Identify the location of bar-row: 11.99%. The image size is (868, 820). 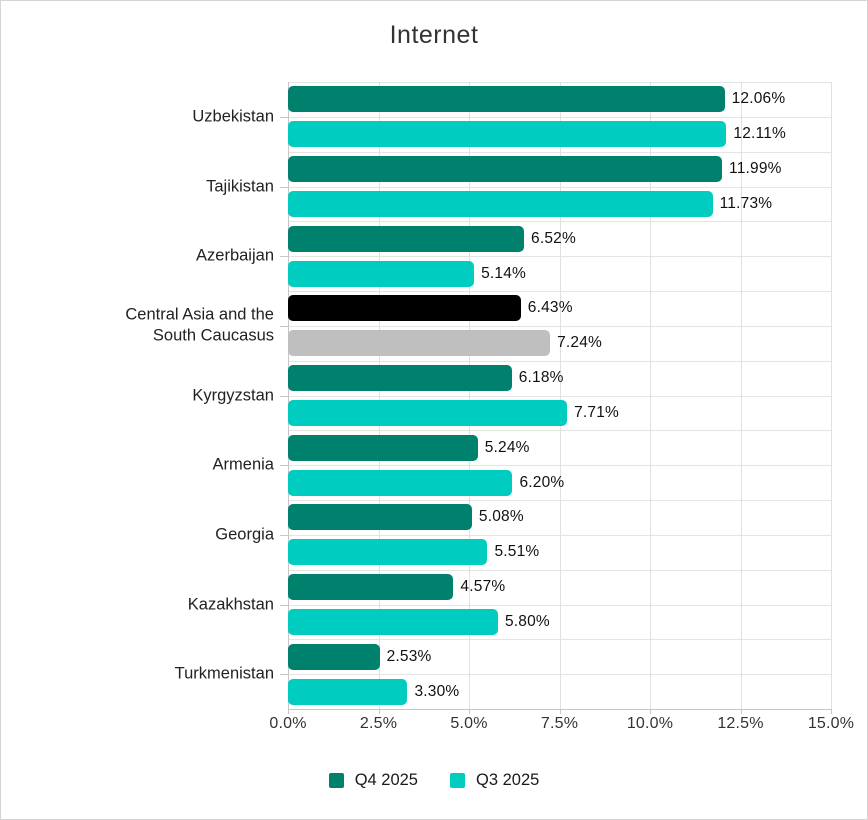
(559, 169).